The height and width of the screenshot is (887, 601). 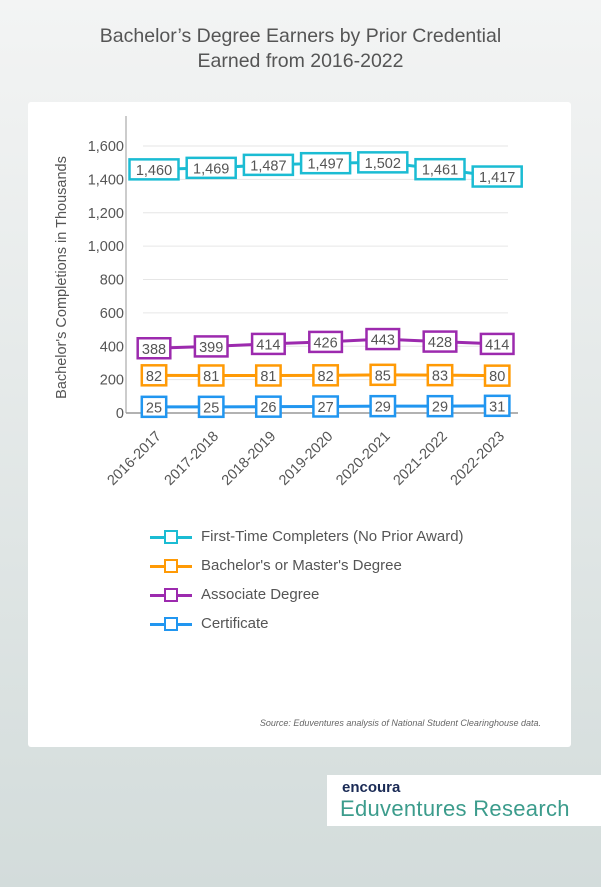 I want to click on data-label: 31, so click(x=497, y=407).